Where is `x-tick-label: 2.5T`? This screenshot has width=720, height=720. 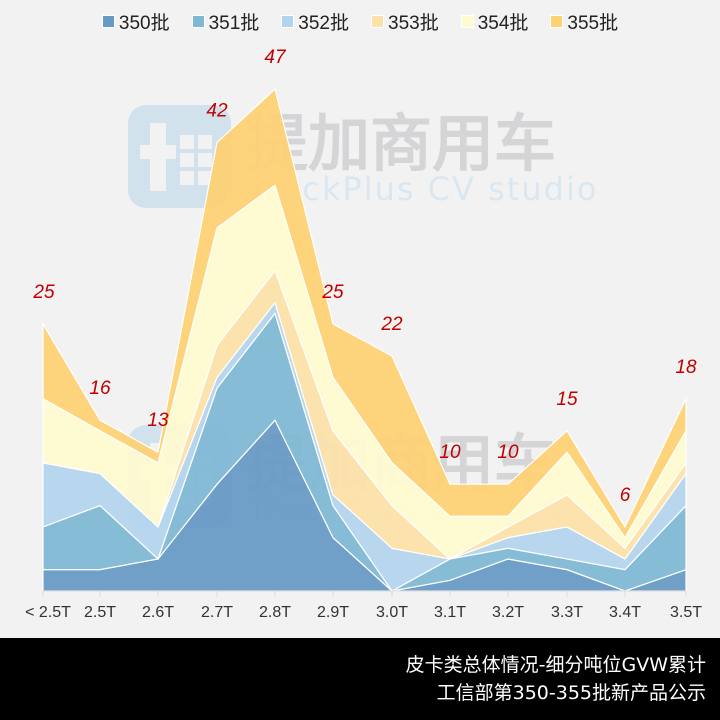
x-tick-label: 2.5T is located at coordinates (100, 612).